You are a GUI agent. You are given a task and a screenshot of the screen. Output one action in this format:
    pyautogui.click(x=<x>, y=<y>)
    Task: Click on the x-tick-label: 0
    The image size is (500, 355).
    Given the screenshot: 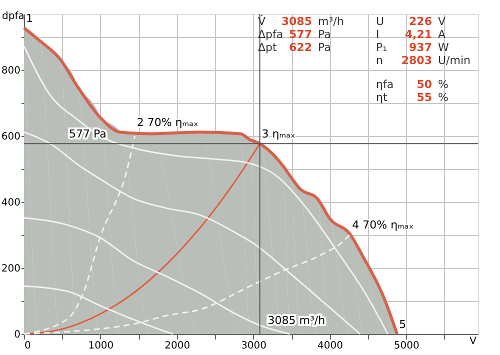 What is the action you would take?
    pyautogui.click(x=27, y=346)
    